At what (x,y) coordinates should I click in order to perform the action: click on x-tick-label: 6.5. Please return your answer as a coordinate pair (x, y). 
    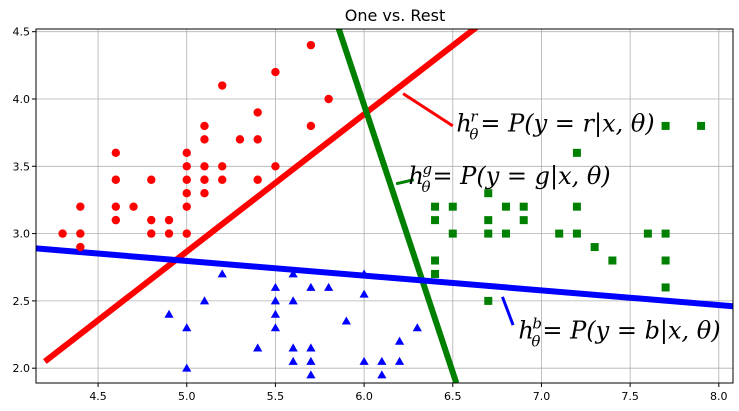
    Looking at the image, I should click on (453, 396).